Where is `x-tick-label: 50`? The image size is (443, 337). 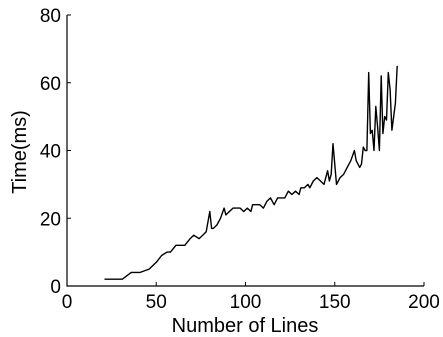
x-tick-label: 50 is located at coordinates (156, 302).